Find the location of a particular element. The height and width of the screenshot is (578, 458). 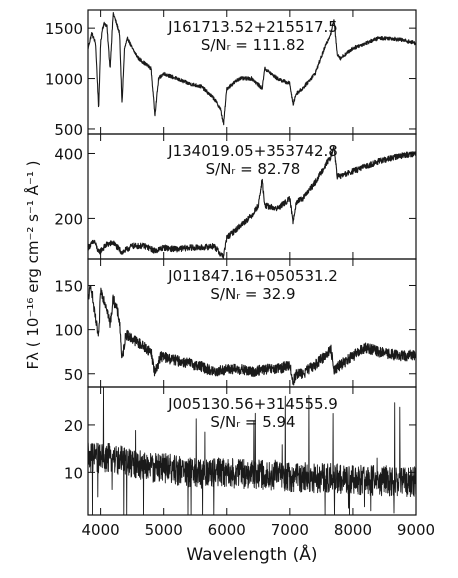

x-tick-label: 9000 is located at coordinates (416, 530).